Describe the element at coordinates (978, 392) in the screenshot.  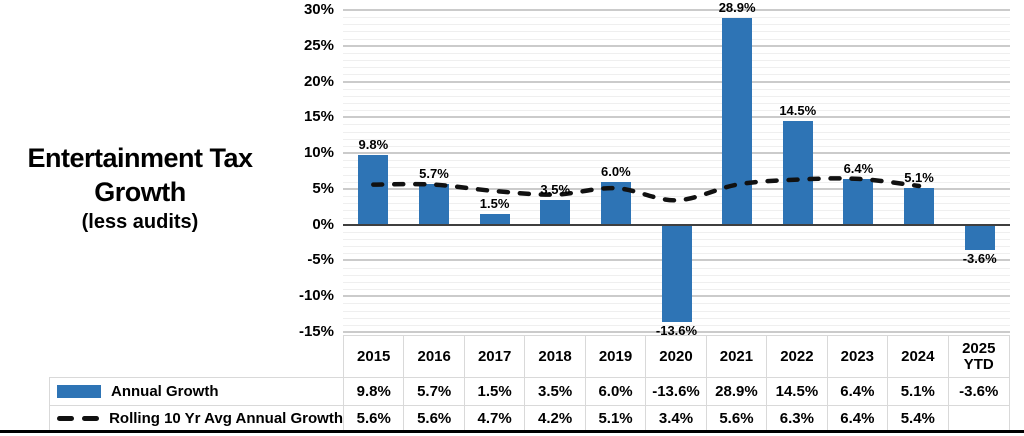
I see `table-cell-annual-2025-ytd: -3.6%` at that location.